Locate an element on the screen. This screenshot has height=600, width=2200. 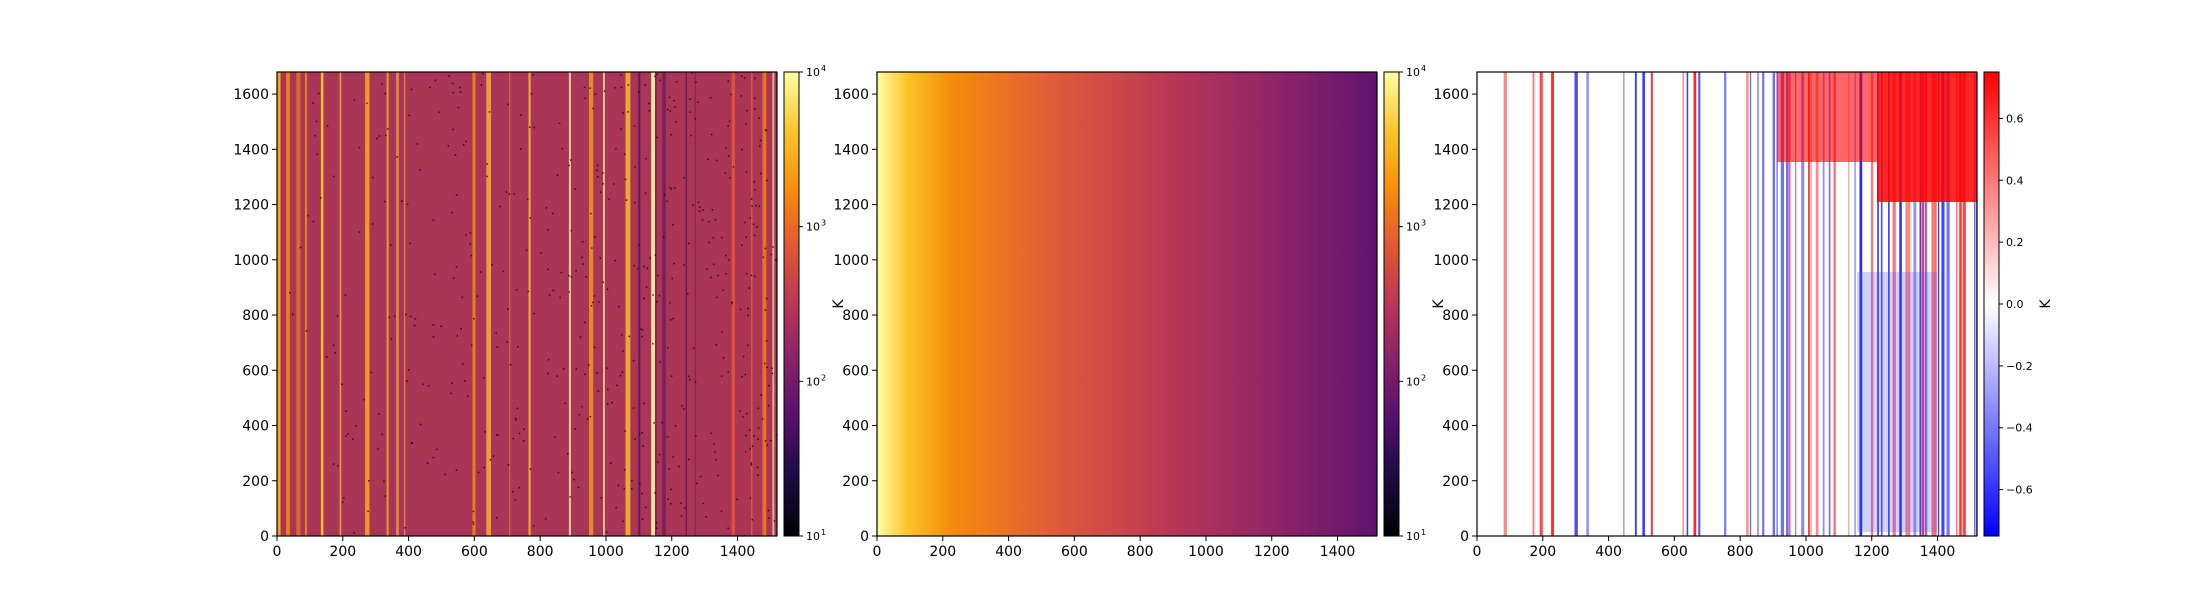
y-tick-label: 1000 is located at coordinates (851, 261).